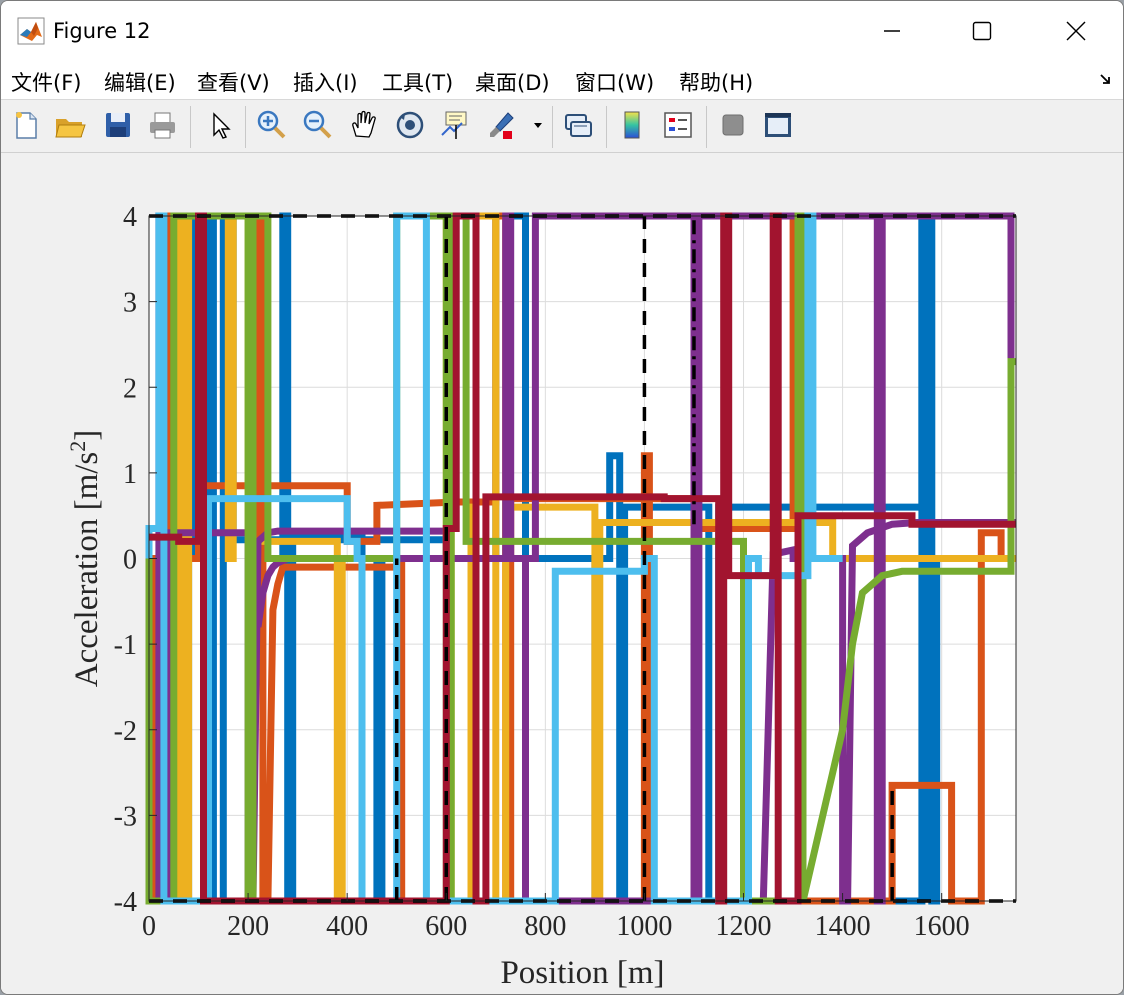 The width and height of the screenshot is (1124, 995). Describe the element at coordinates (149, 926) in the screenshot. I see `x-tick-label: 0` at that location.